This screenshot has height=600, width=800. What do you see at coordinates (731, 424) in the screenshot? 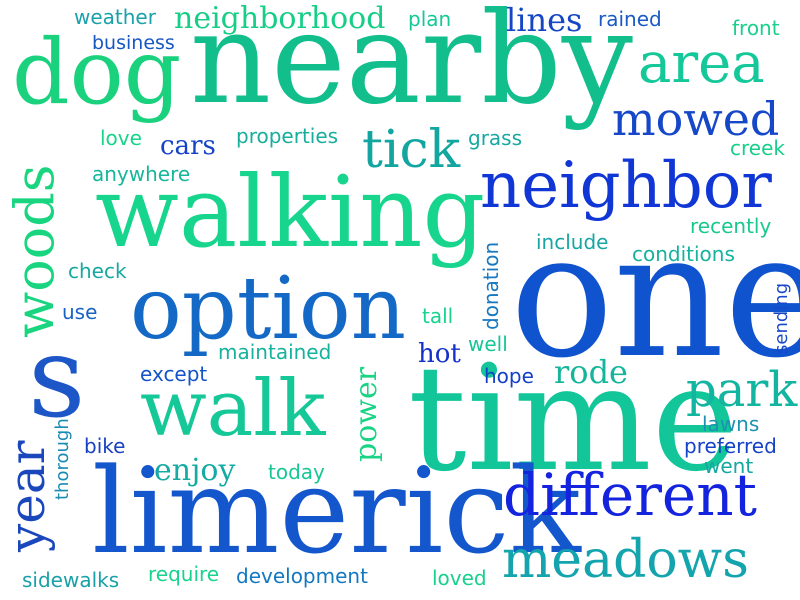
I see `word-lawns: lawns` at bounding box center [731, 424].